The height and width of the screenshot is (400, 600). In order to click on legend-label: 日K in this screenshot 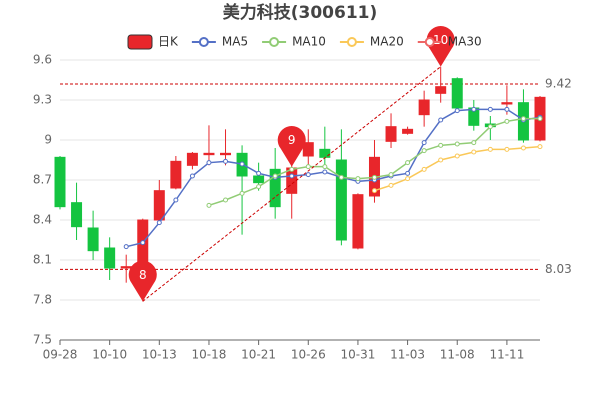, I will do `click(168, 42)`.